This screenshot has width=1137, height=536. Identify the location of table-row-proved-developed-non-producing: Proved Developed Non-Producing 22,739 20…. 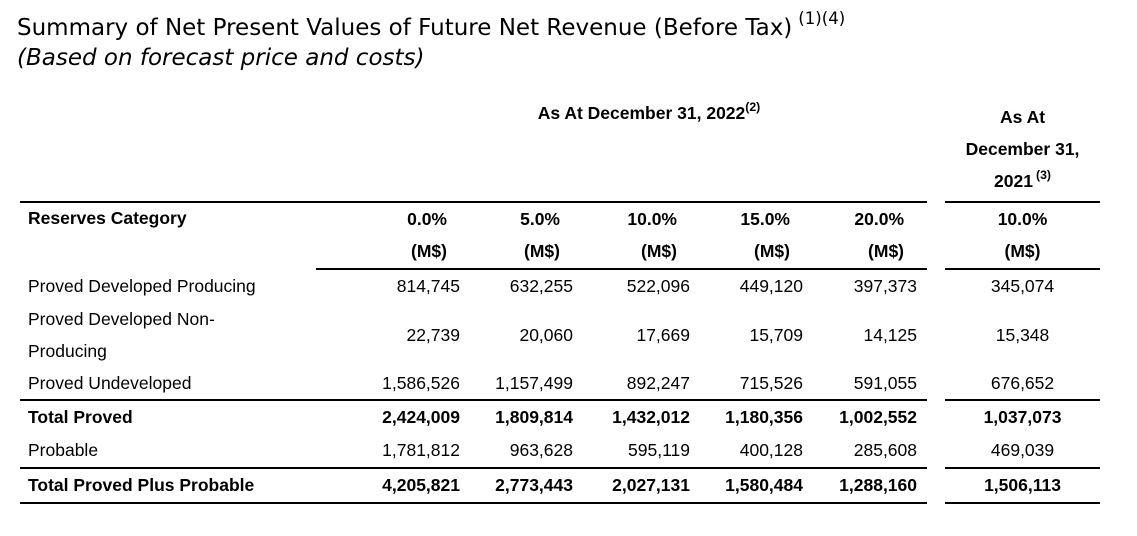
(560, 335).